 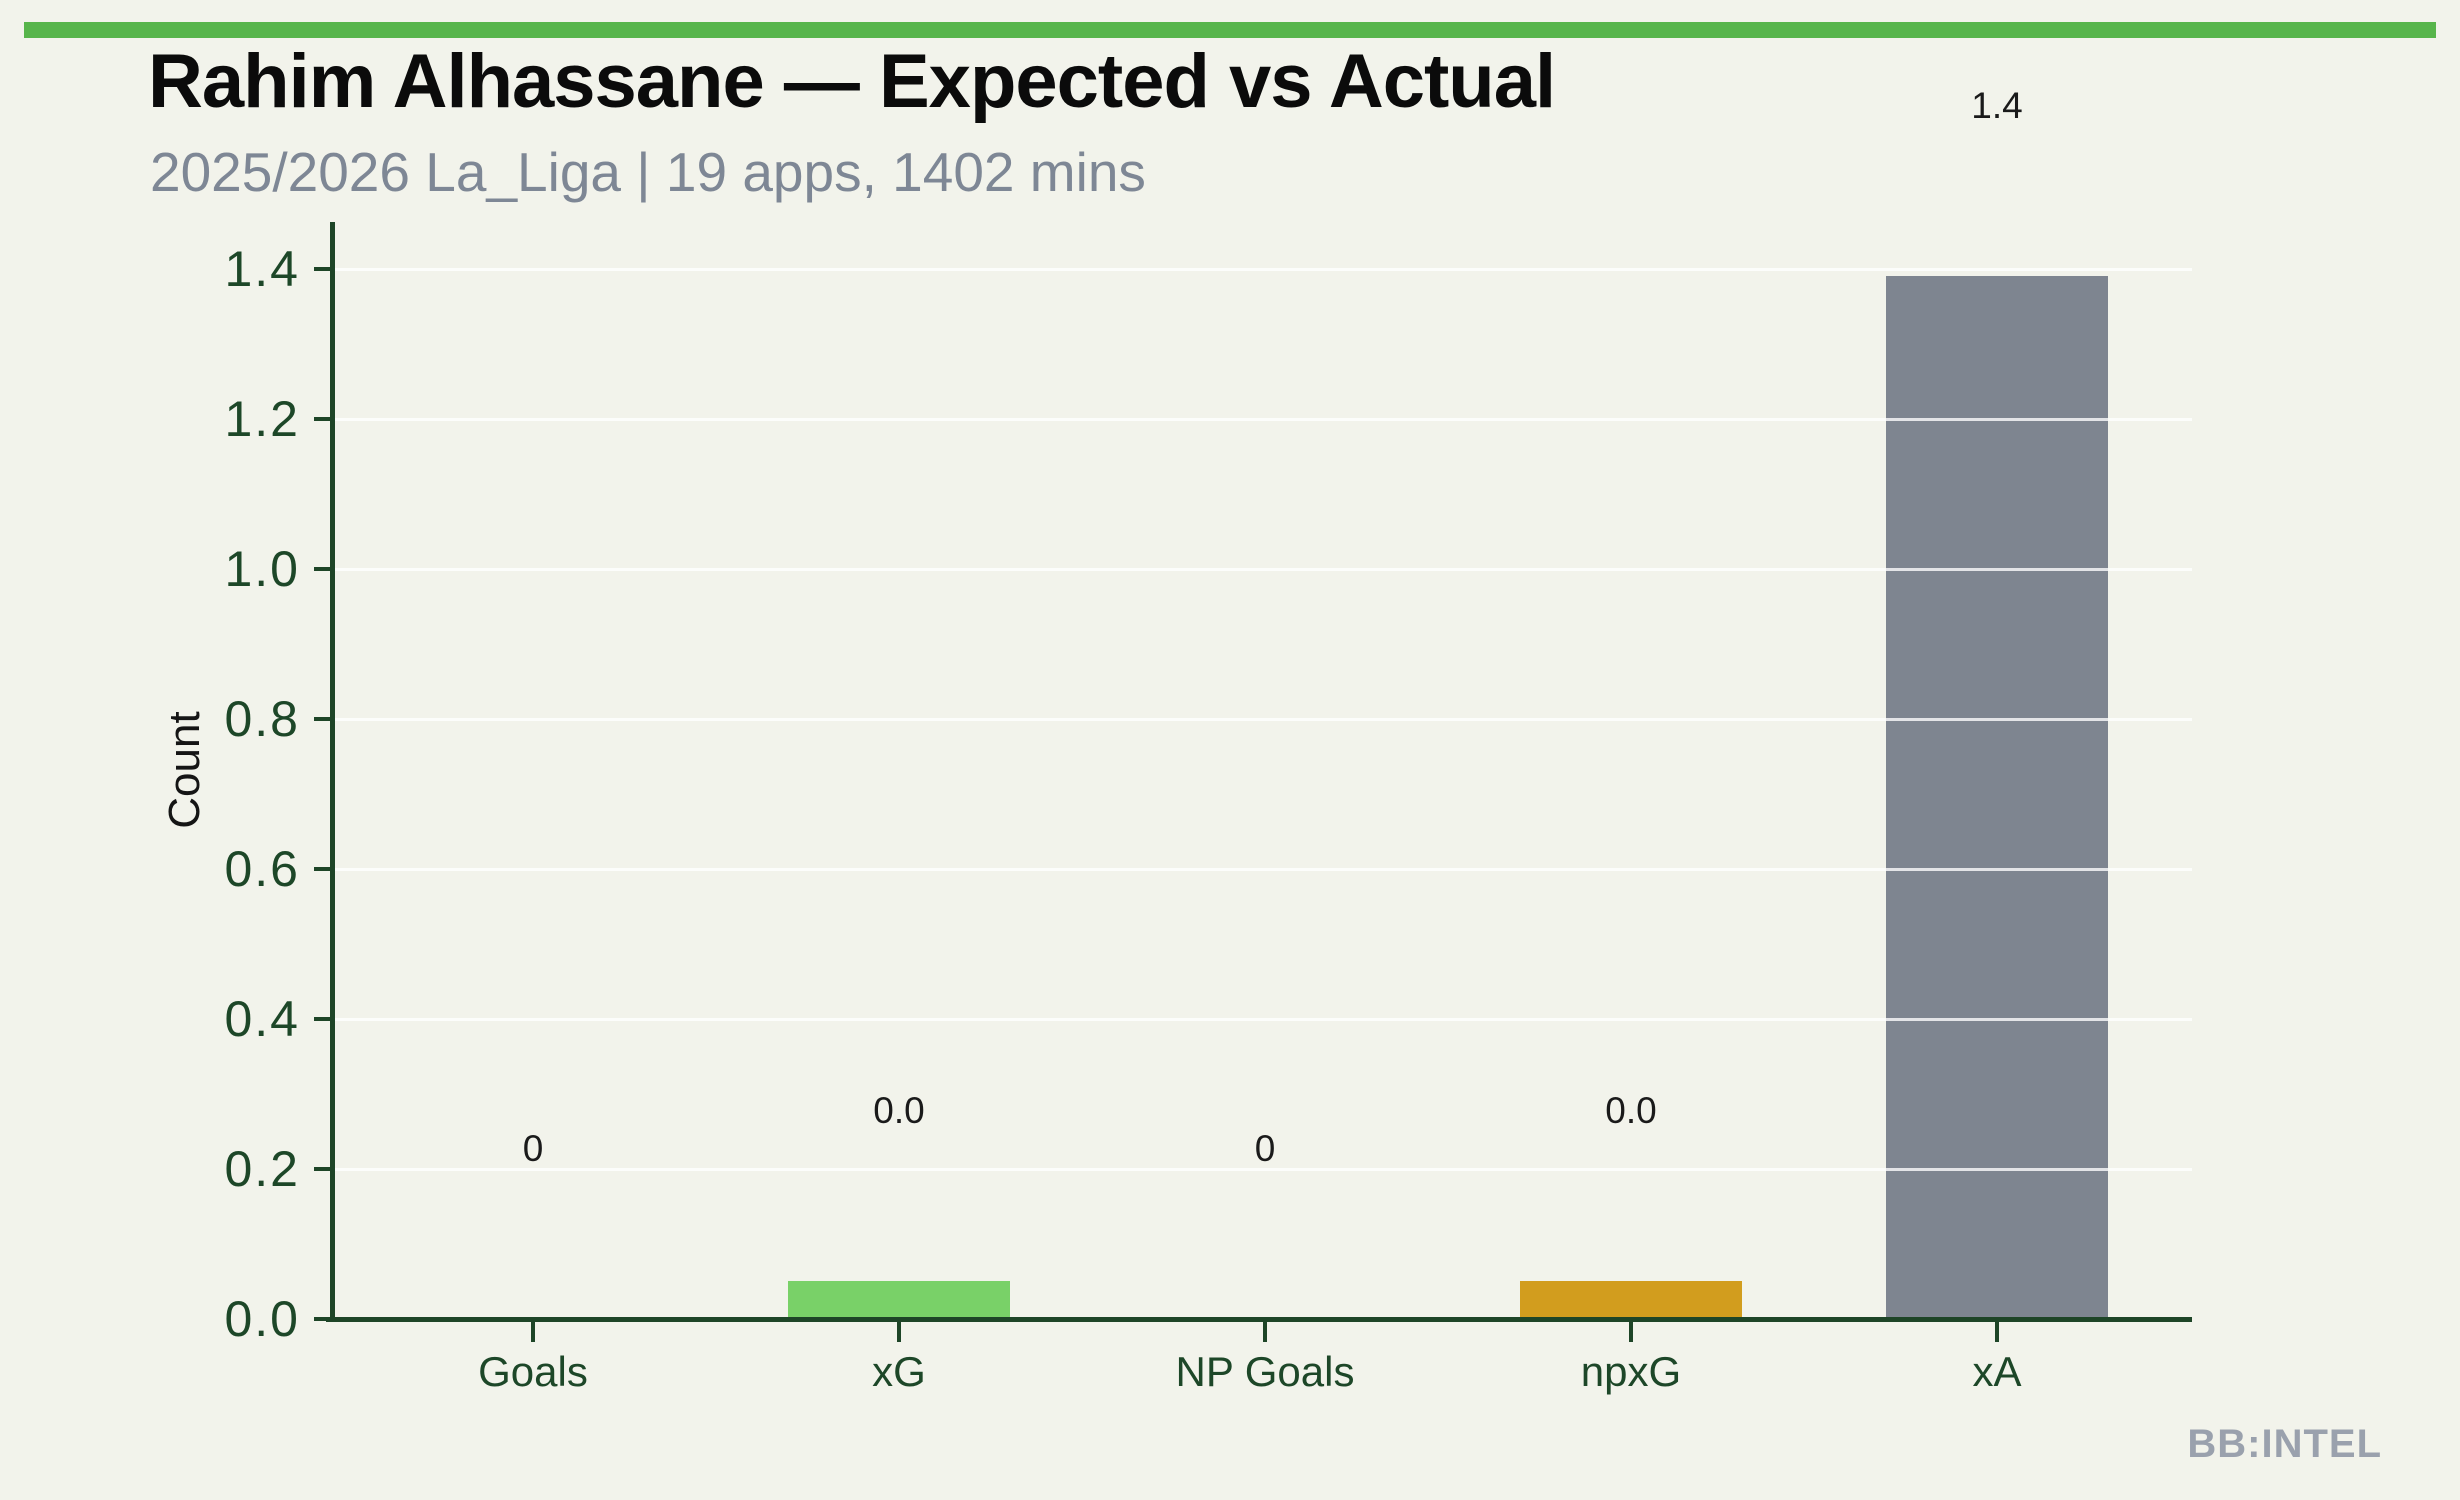 I want to click on y-axis-line, so click(x=332, y=772).